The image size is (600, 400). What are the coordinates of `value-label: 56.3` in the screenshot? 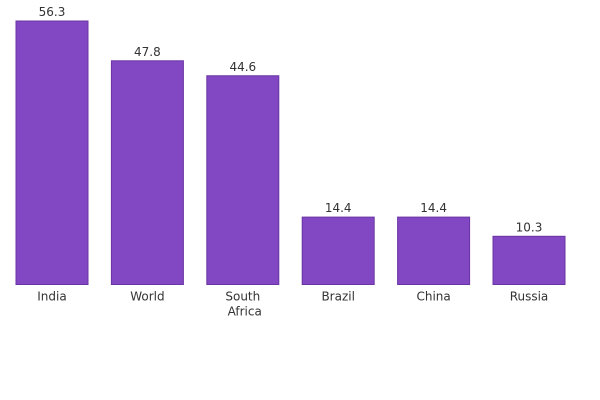 It's located at (52, 12).